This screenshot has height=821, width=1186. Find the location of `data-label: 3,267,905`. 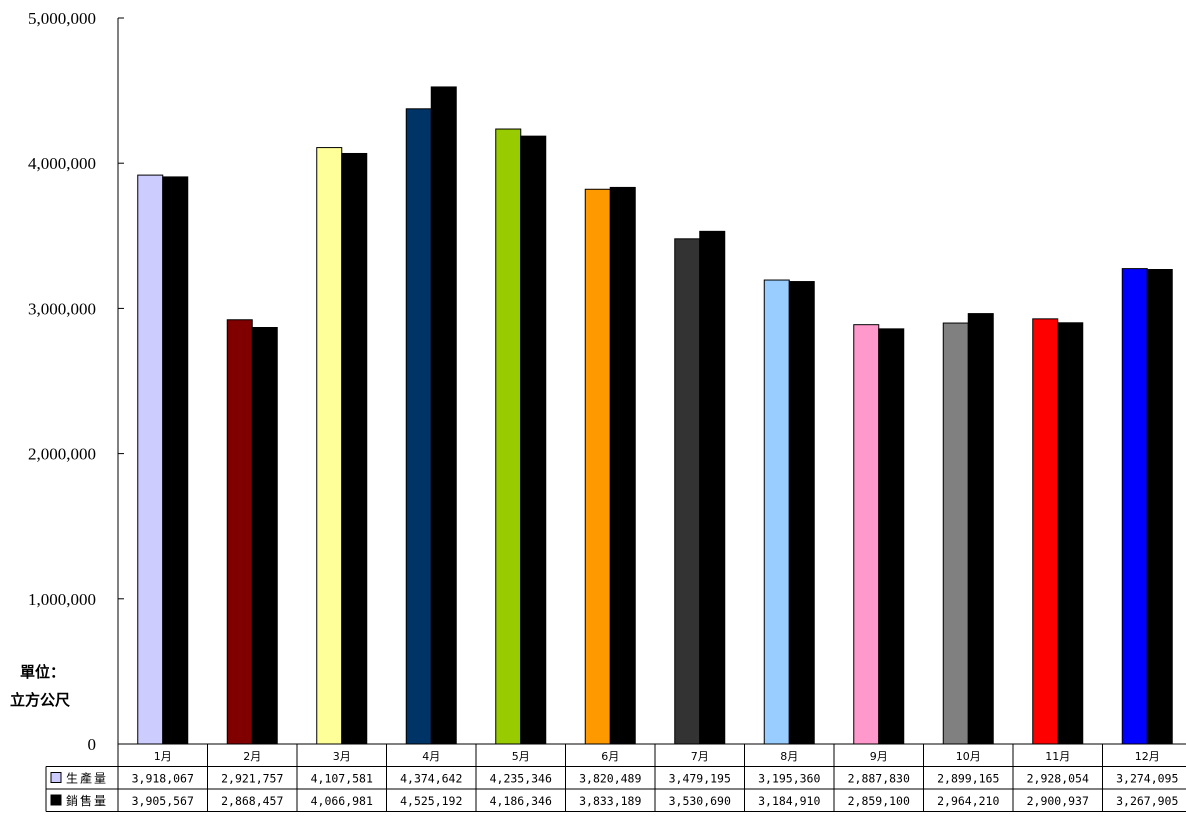

data-label: 3,267,905 is located at coordinates (1147, 801).